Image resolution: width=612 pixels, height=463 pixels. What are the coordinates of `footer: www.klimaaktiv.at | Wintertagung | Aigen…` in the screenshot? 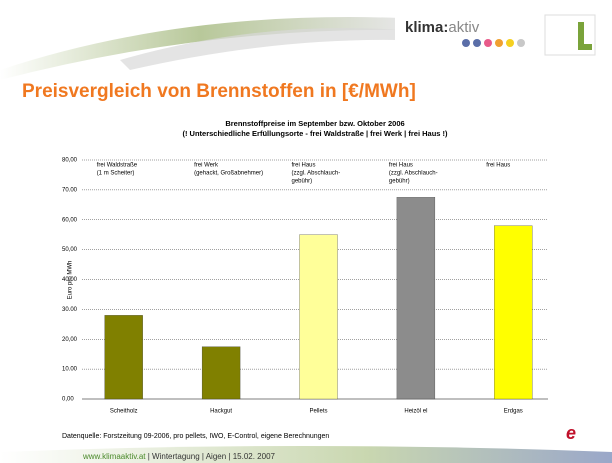 It's located at (179, 456).